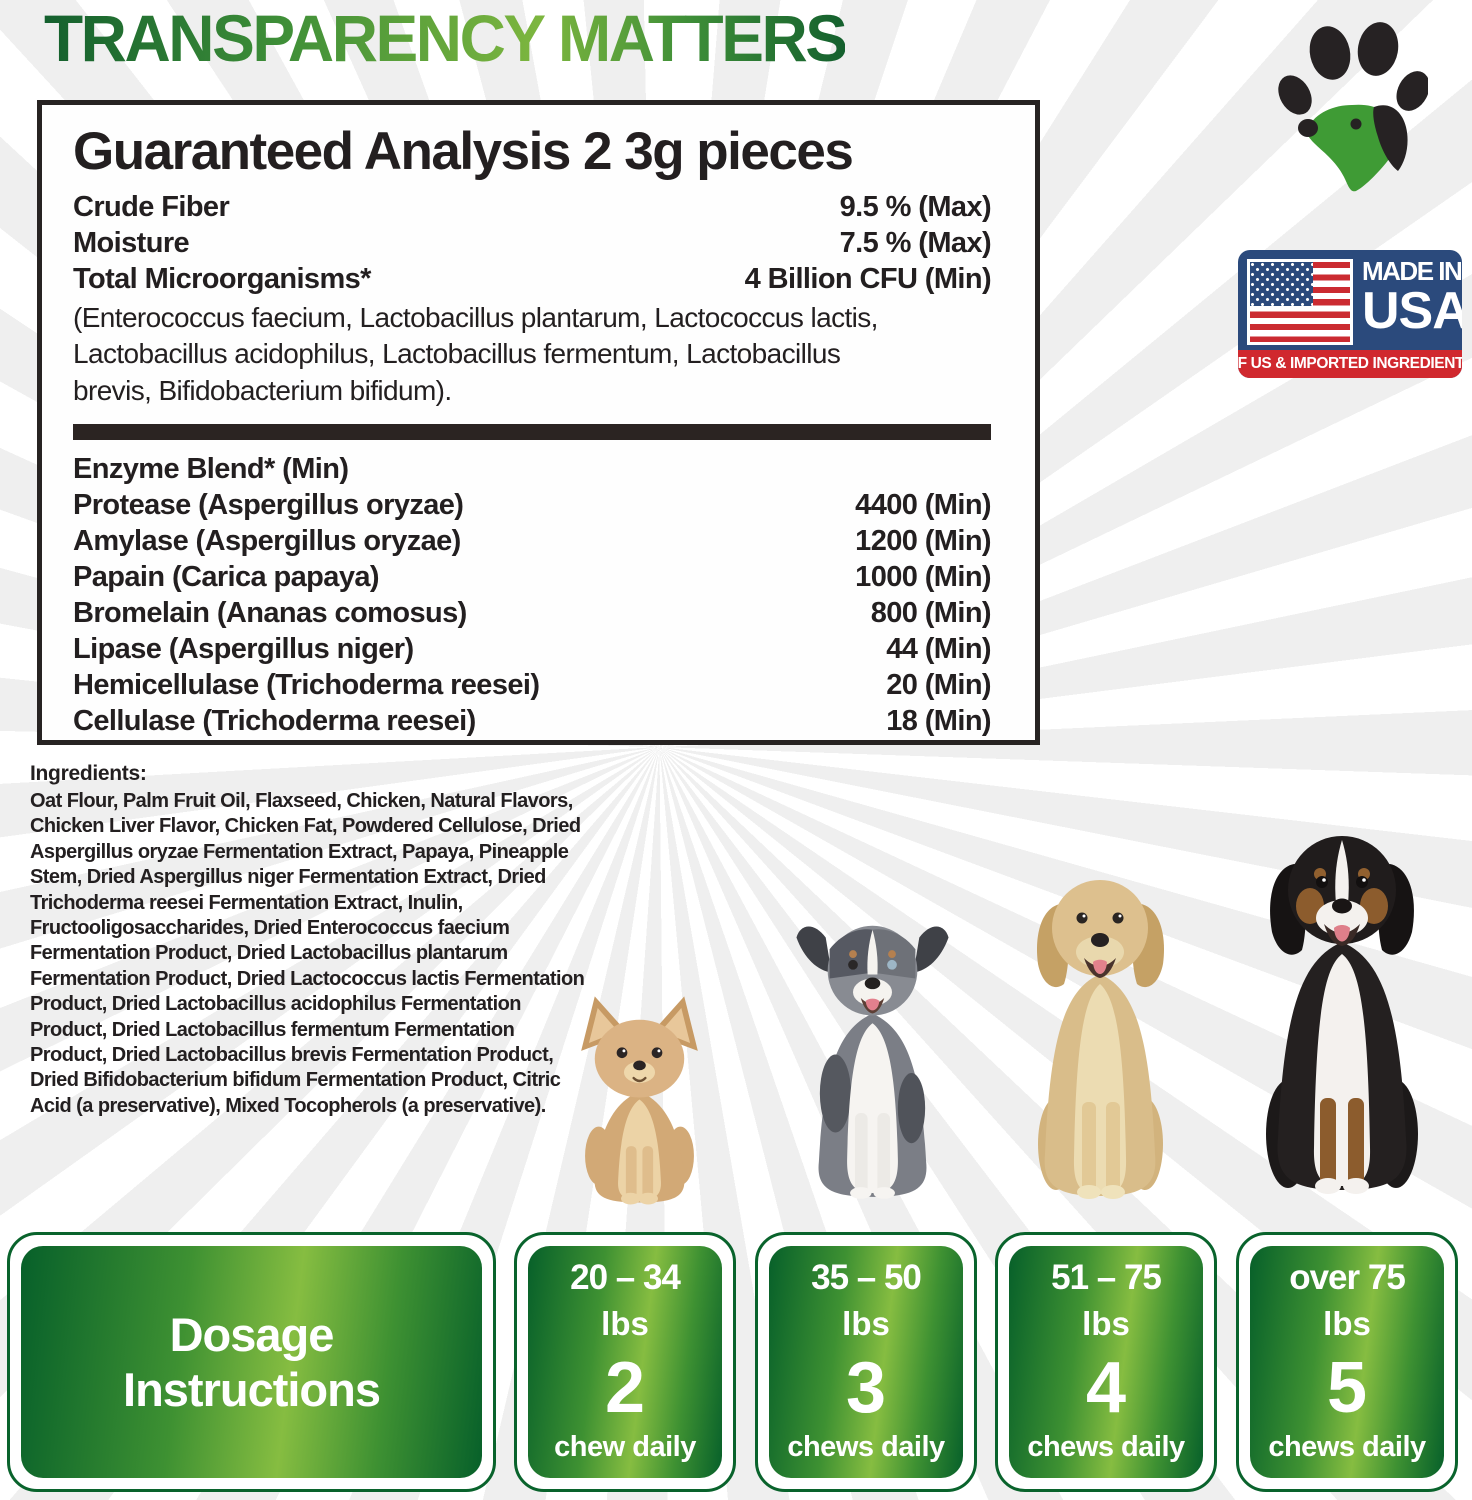 The width and height of the screenshot is (1472, 1500). What do you see at coordinates (446, 38) in the screenshot?
I see `page-title: TRANSPARENCY MATTERS` at bounding box center [446, 38].